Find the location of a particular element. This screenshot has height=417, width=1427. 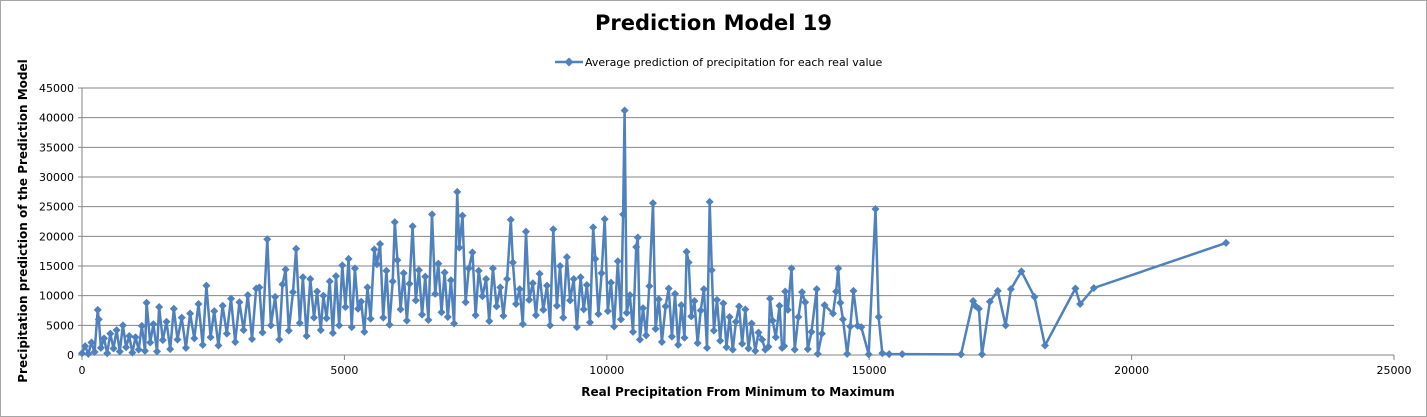

y-tick-label: 10000 is located at coordinates (56, 296).